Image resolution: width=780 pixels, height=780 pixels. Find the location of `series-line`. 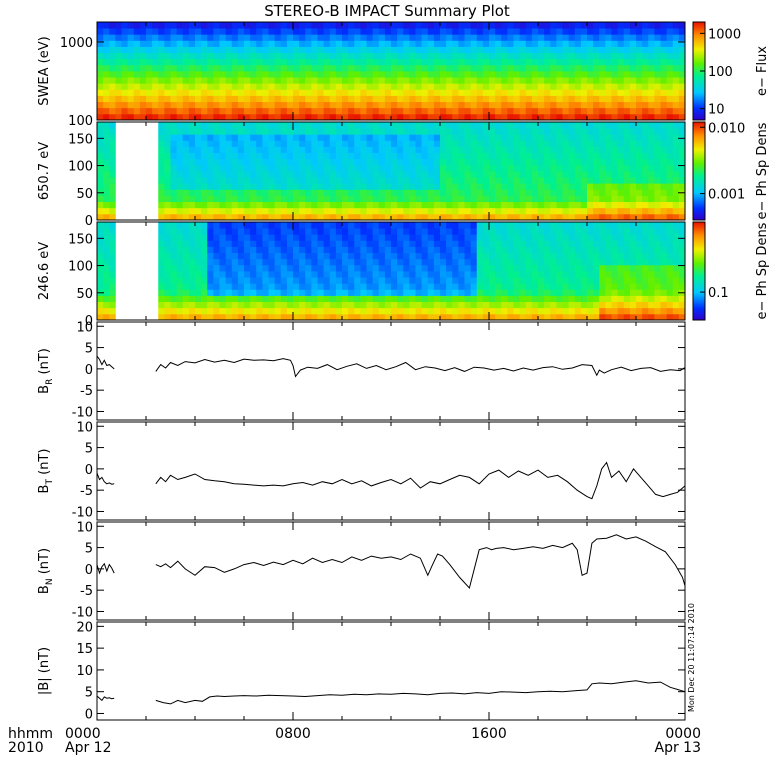

series-line is located at coordinates (105, 478).